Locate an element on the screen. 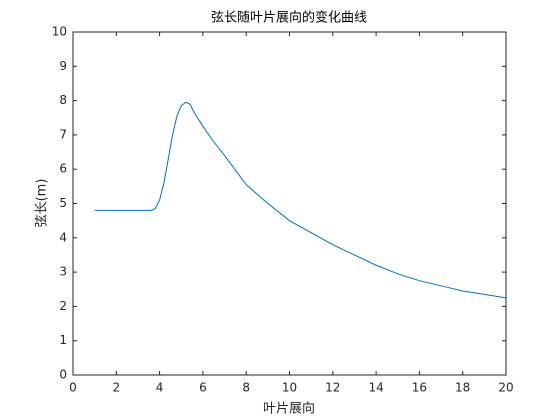  y-tick-label: 3 is located at coordinates (63, 272).